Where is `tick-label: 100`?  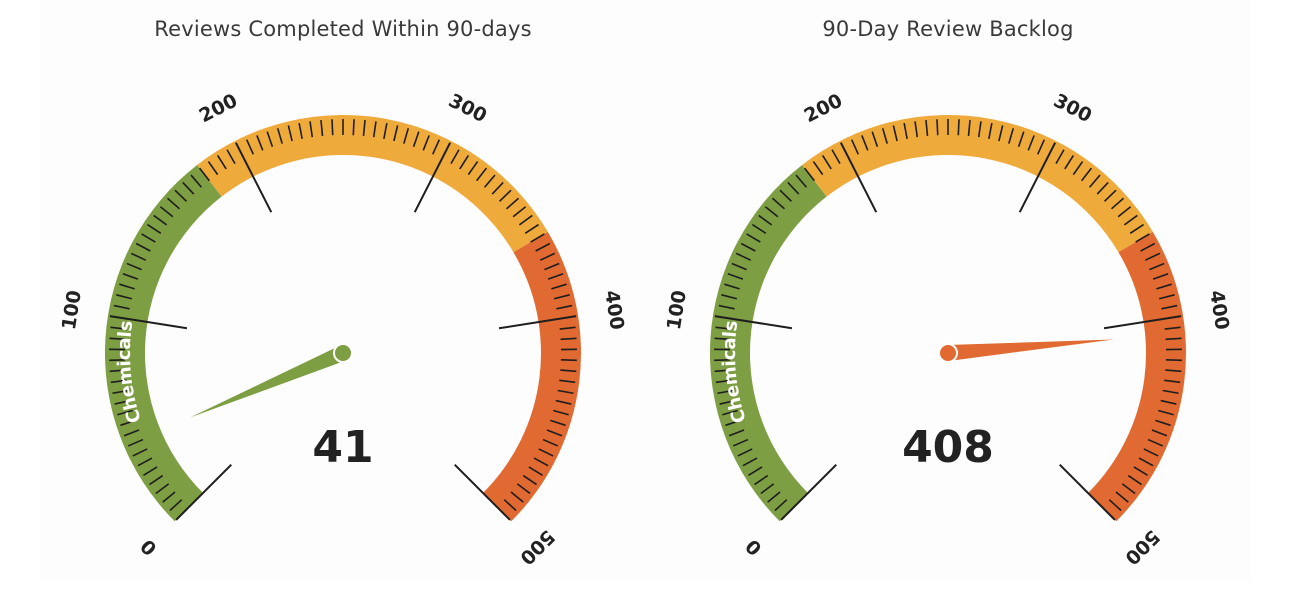 tick-label: 100 is located at coordinates (72, 310).